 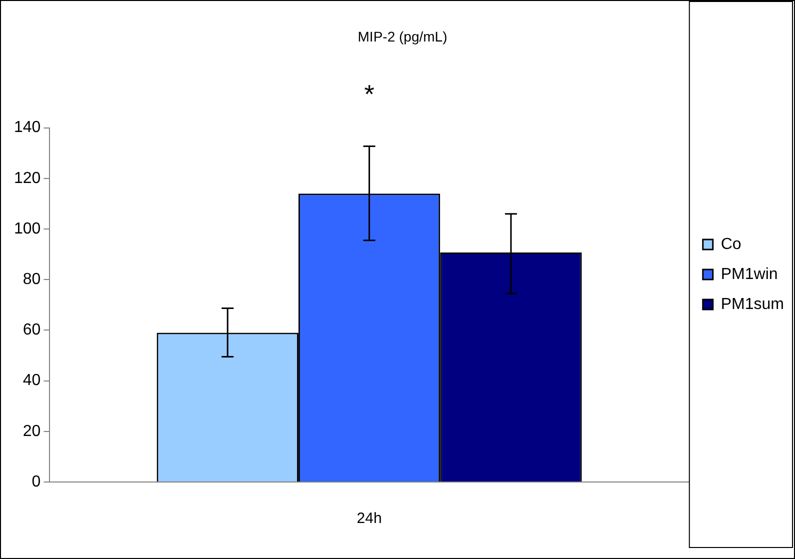 I want to click on y-tick-label: 20, so click(x=31, y=431).